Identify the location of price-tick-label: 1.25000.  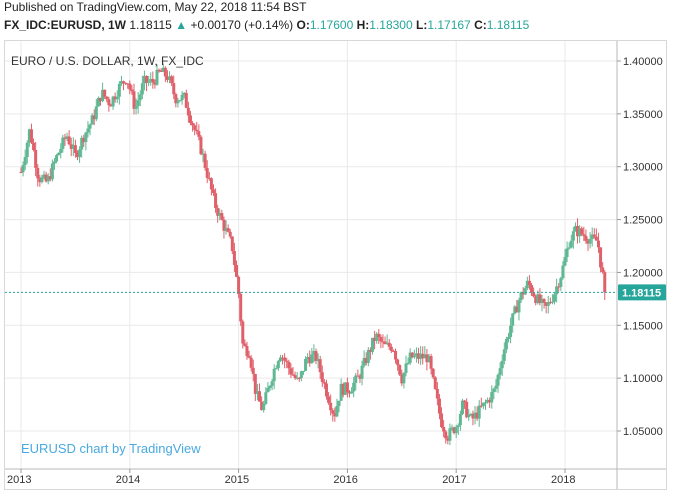
(643, 221).